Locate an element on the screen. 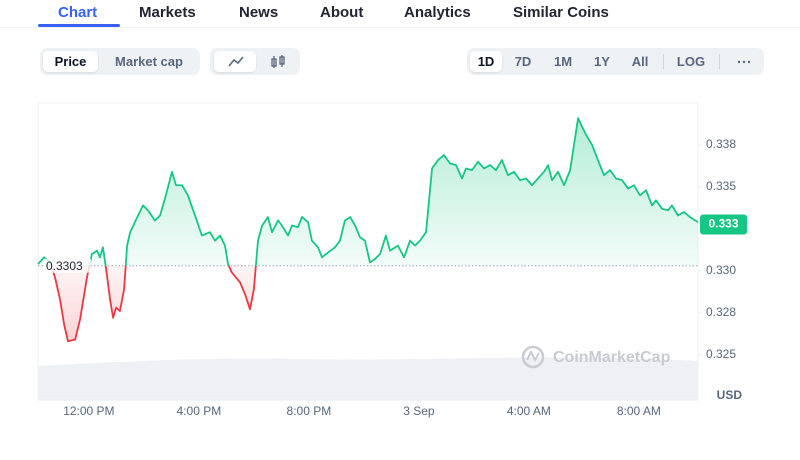  range-selector: 1D 7D 1M 1Y All LOG is located at coordinates (615, 61).